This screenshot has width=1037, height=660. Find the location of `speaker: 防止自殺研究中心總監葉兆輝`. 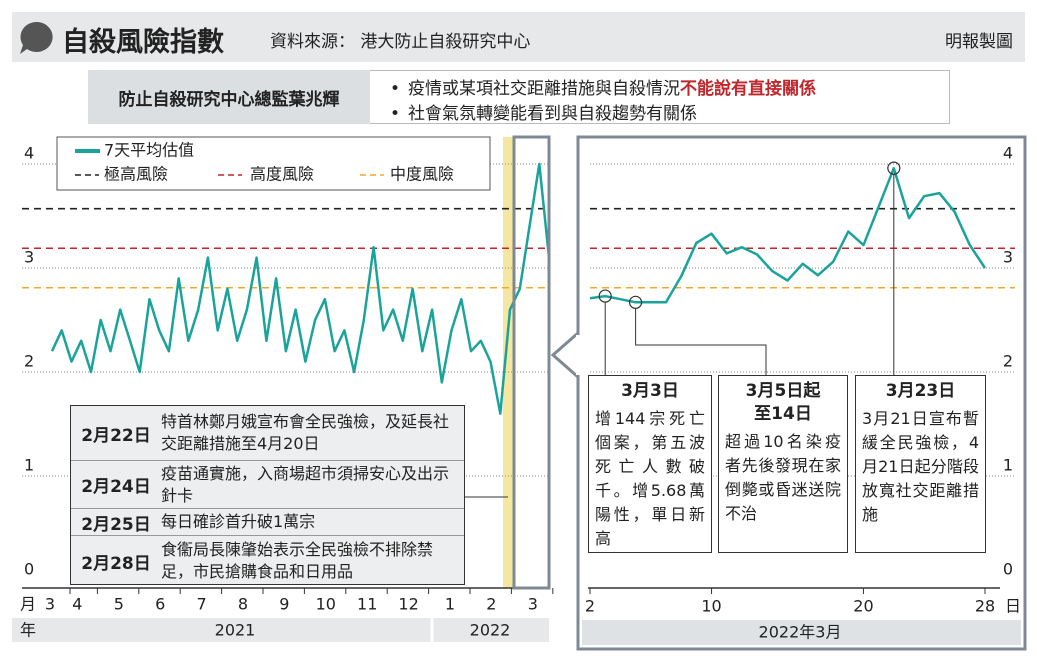

speaker: 防止自殺研究中心總監葉兆輝 is located at coordinates (229, 97).